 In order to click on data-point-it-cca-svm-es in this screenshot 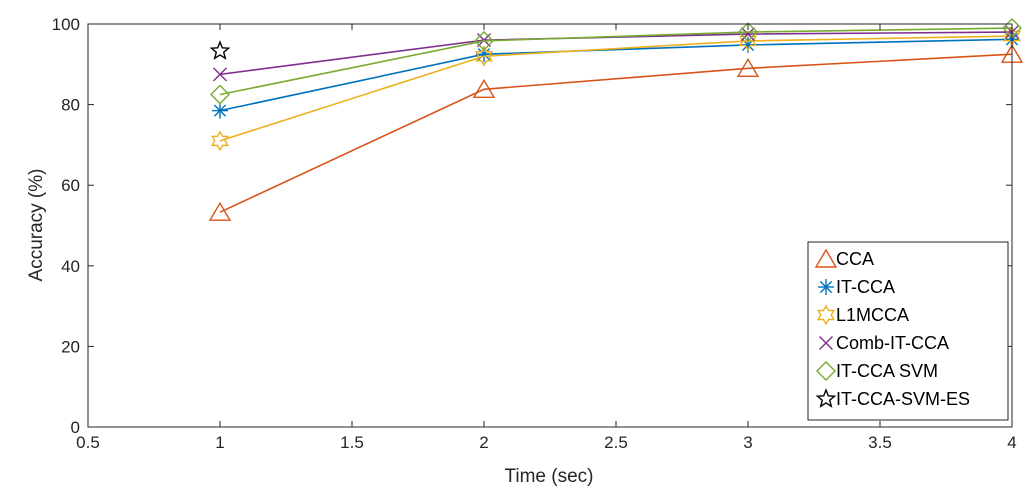, I will do `click(220, 50)`.